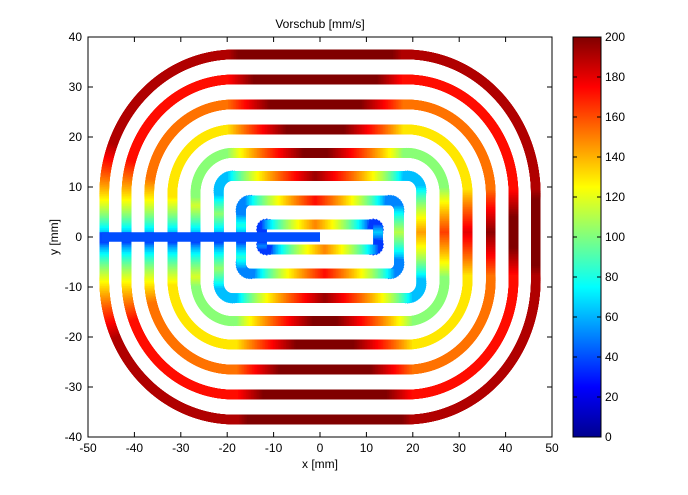 The image size is (688, 495). I want to click on x-tick-label: 50, so click(552, 448).